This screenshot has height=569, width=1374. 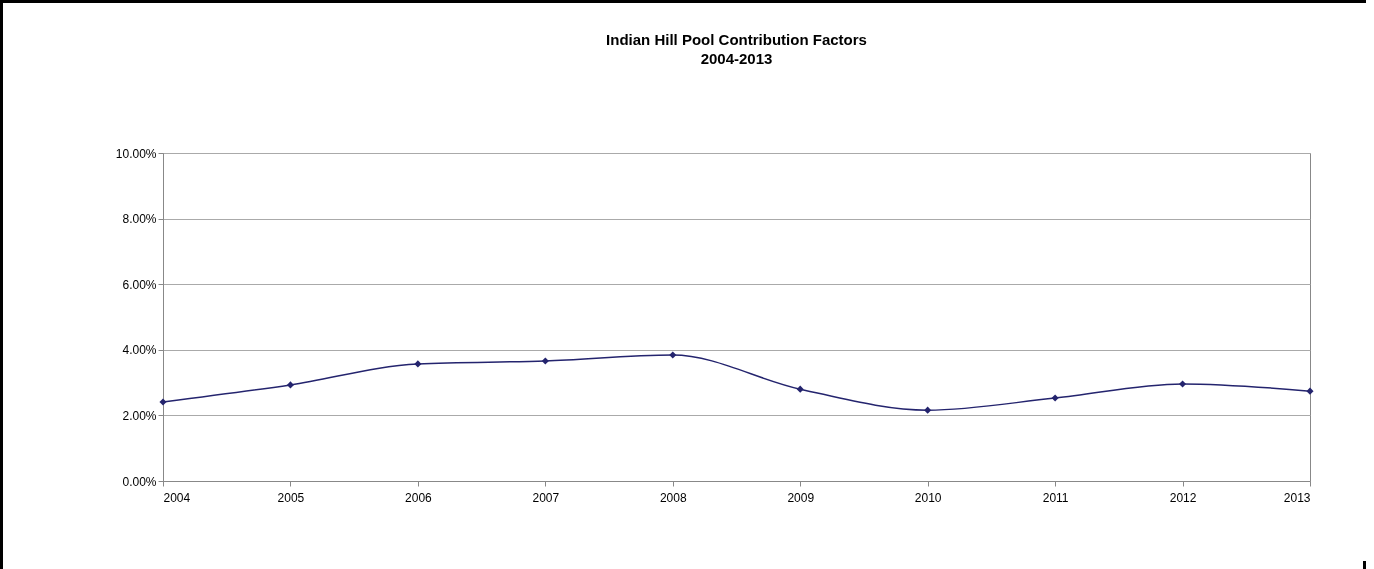 I want to click on chart-title: Indian Hill Pool Contribution Factors, so click(x=736, y=39).